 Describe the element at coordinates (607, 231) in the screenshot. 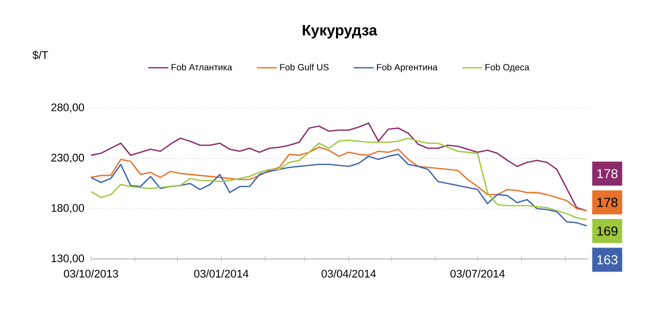

I see `data-label: 169` at that location.